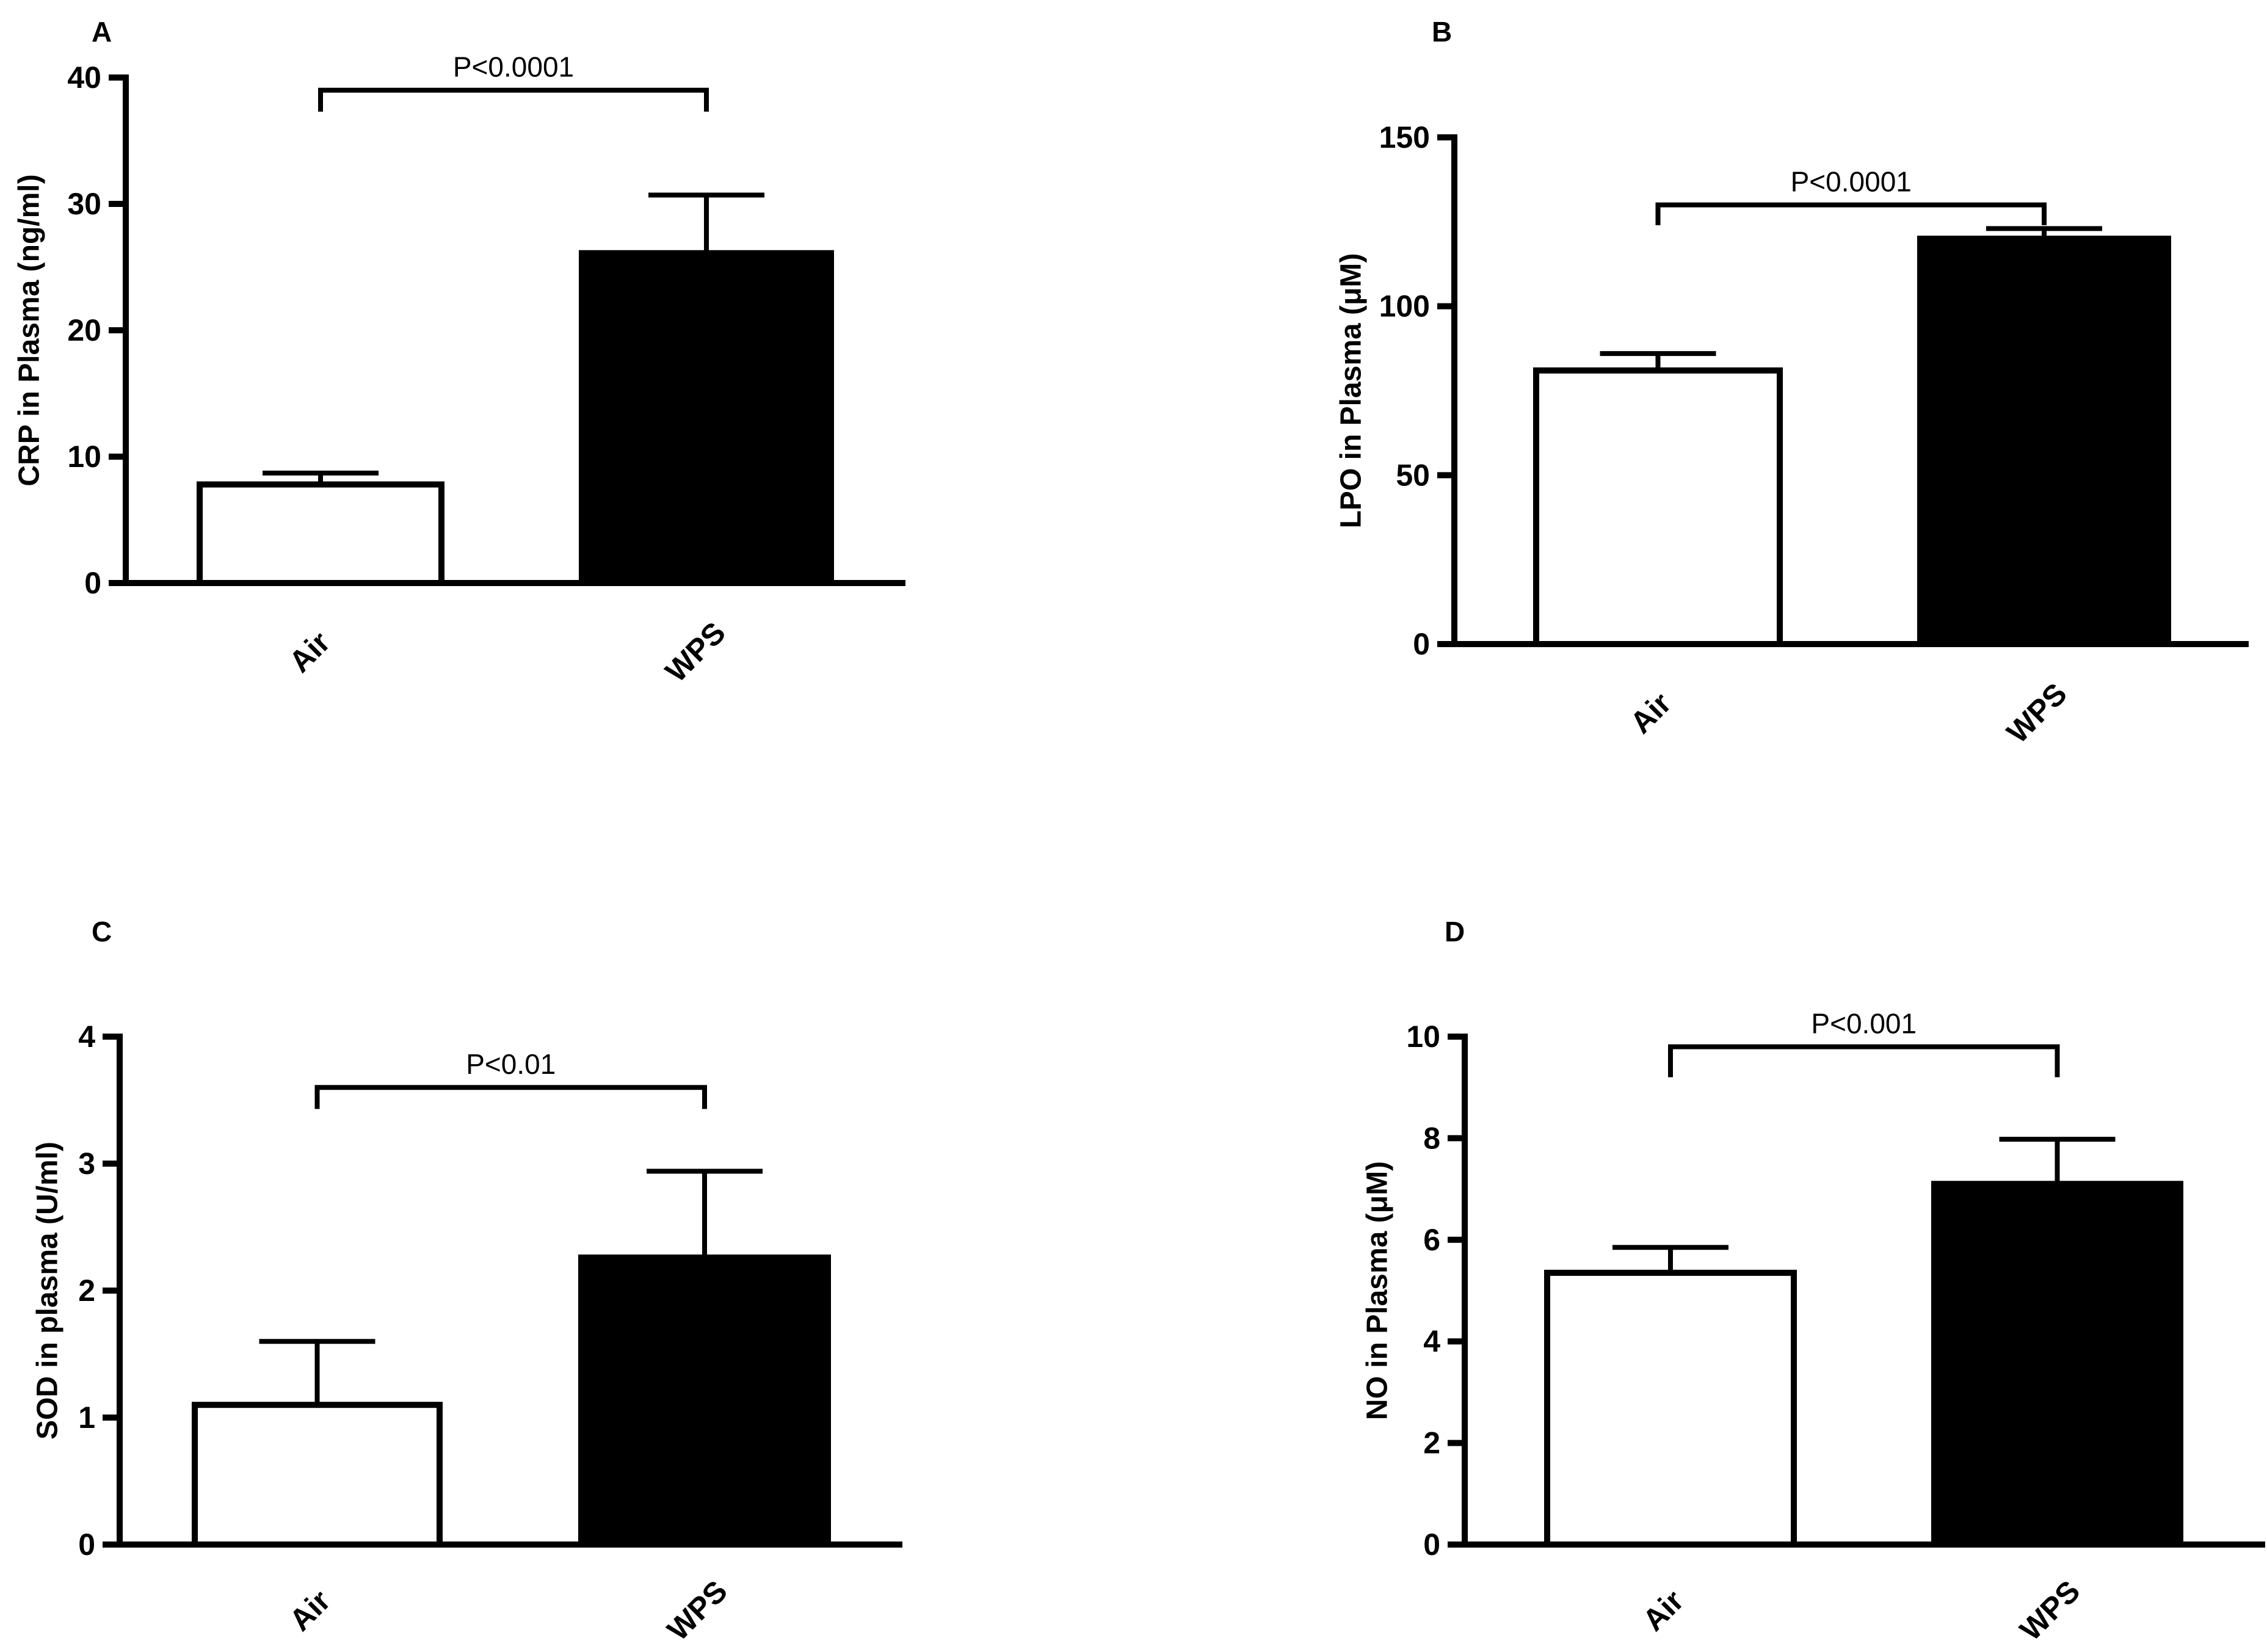 The height and width of the screenshot is (1652, 2267). Describe the element at coordinates (86, 1417) in the screenshot. I see `y-tick-label: 1` at that location.